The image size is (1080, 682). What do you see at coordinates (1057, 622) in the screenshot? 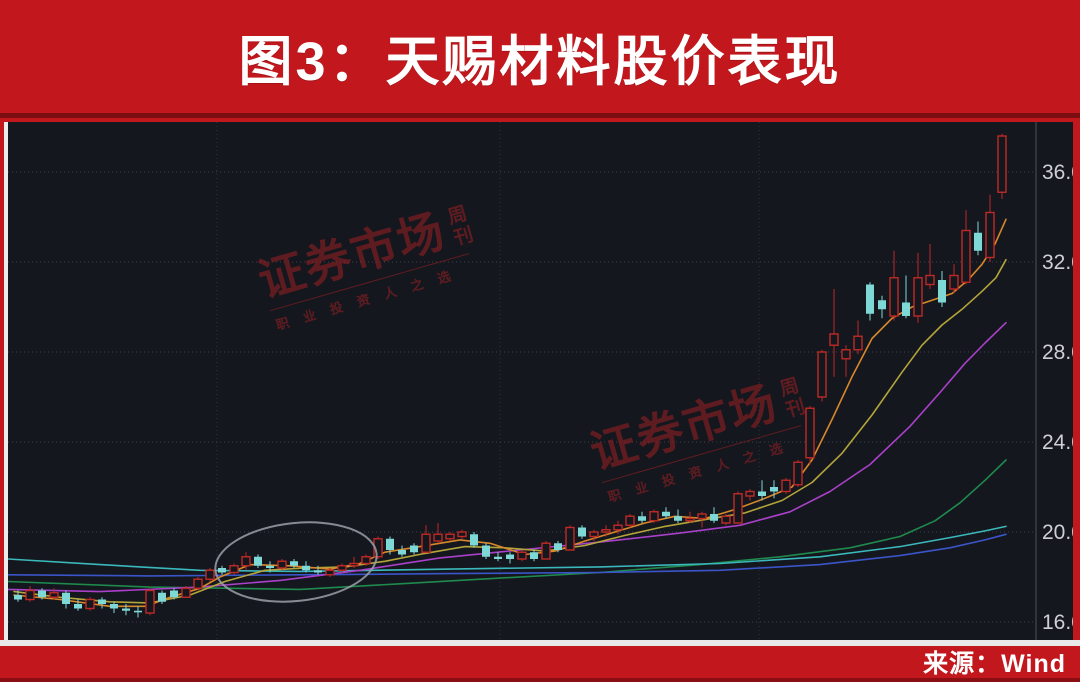
I see `y-axis-tick-label: 16.0` at bounding box center [1057, 622].